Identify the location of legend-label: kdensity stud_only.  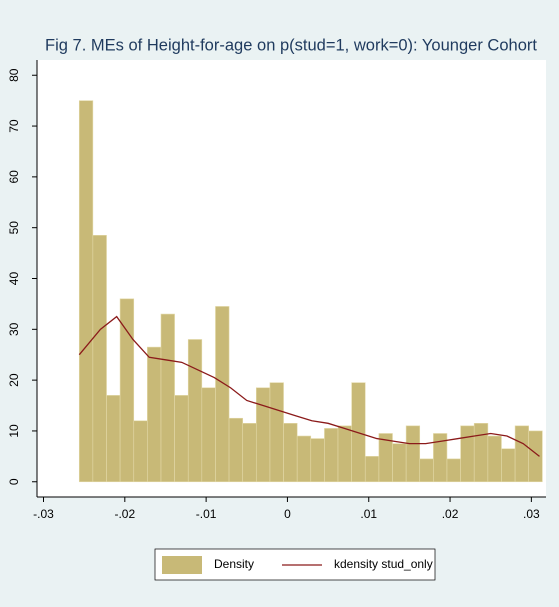
(383, 564).